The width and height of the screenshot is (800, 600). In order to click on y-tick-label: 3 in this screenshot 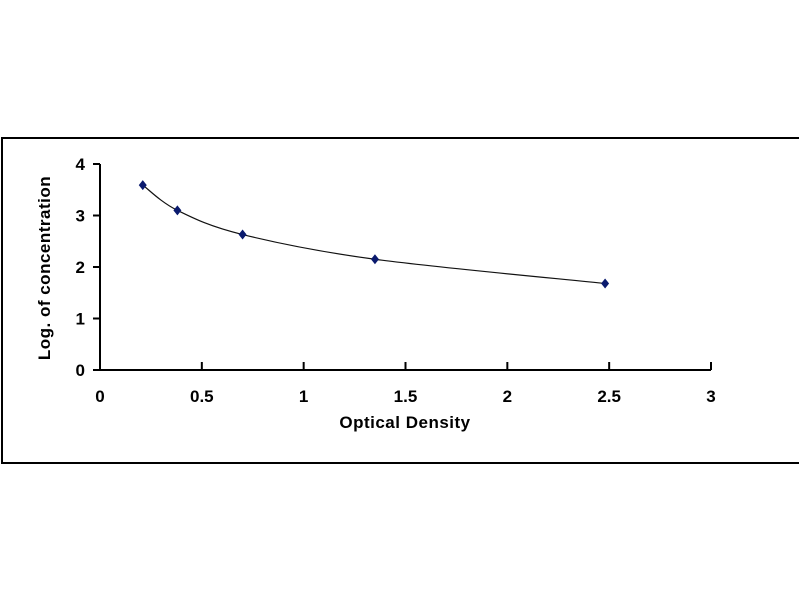, I will do `click(80, 216)`.